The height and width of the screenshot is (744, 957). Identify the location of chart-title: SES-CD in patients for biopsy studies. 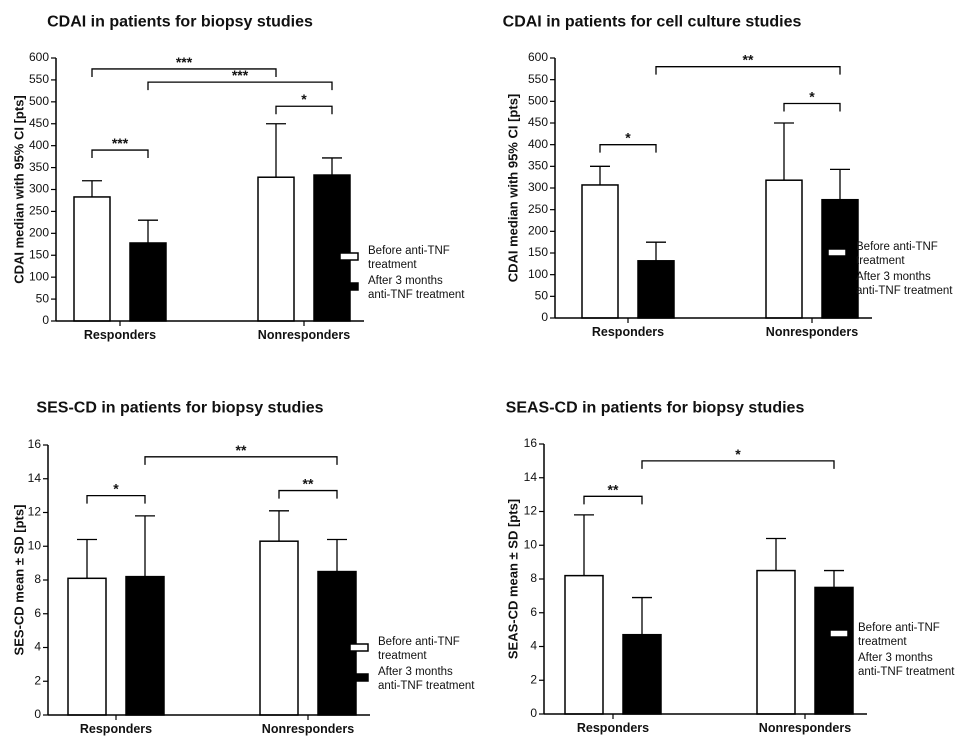
(179, 407).